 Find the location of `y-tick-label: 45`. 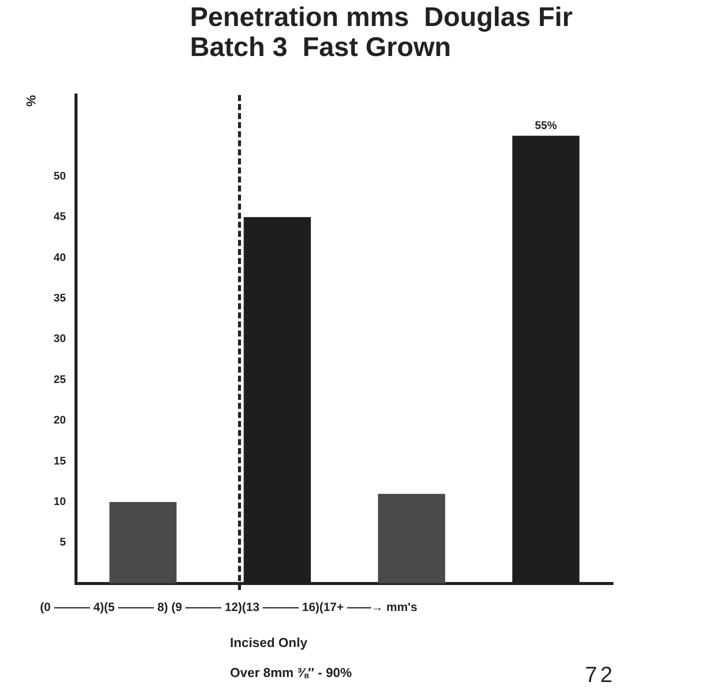

y-tick-label: 45 is located at coordinates (60, 217).